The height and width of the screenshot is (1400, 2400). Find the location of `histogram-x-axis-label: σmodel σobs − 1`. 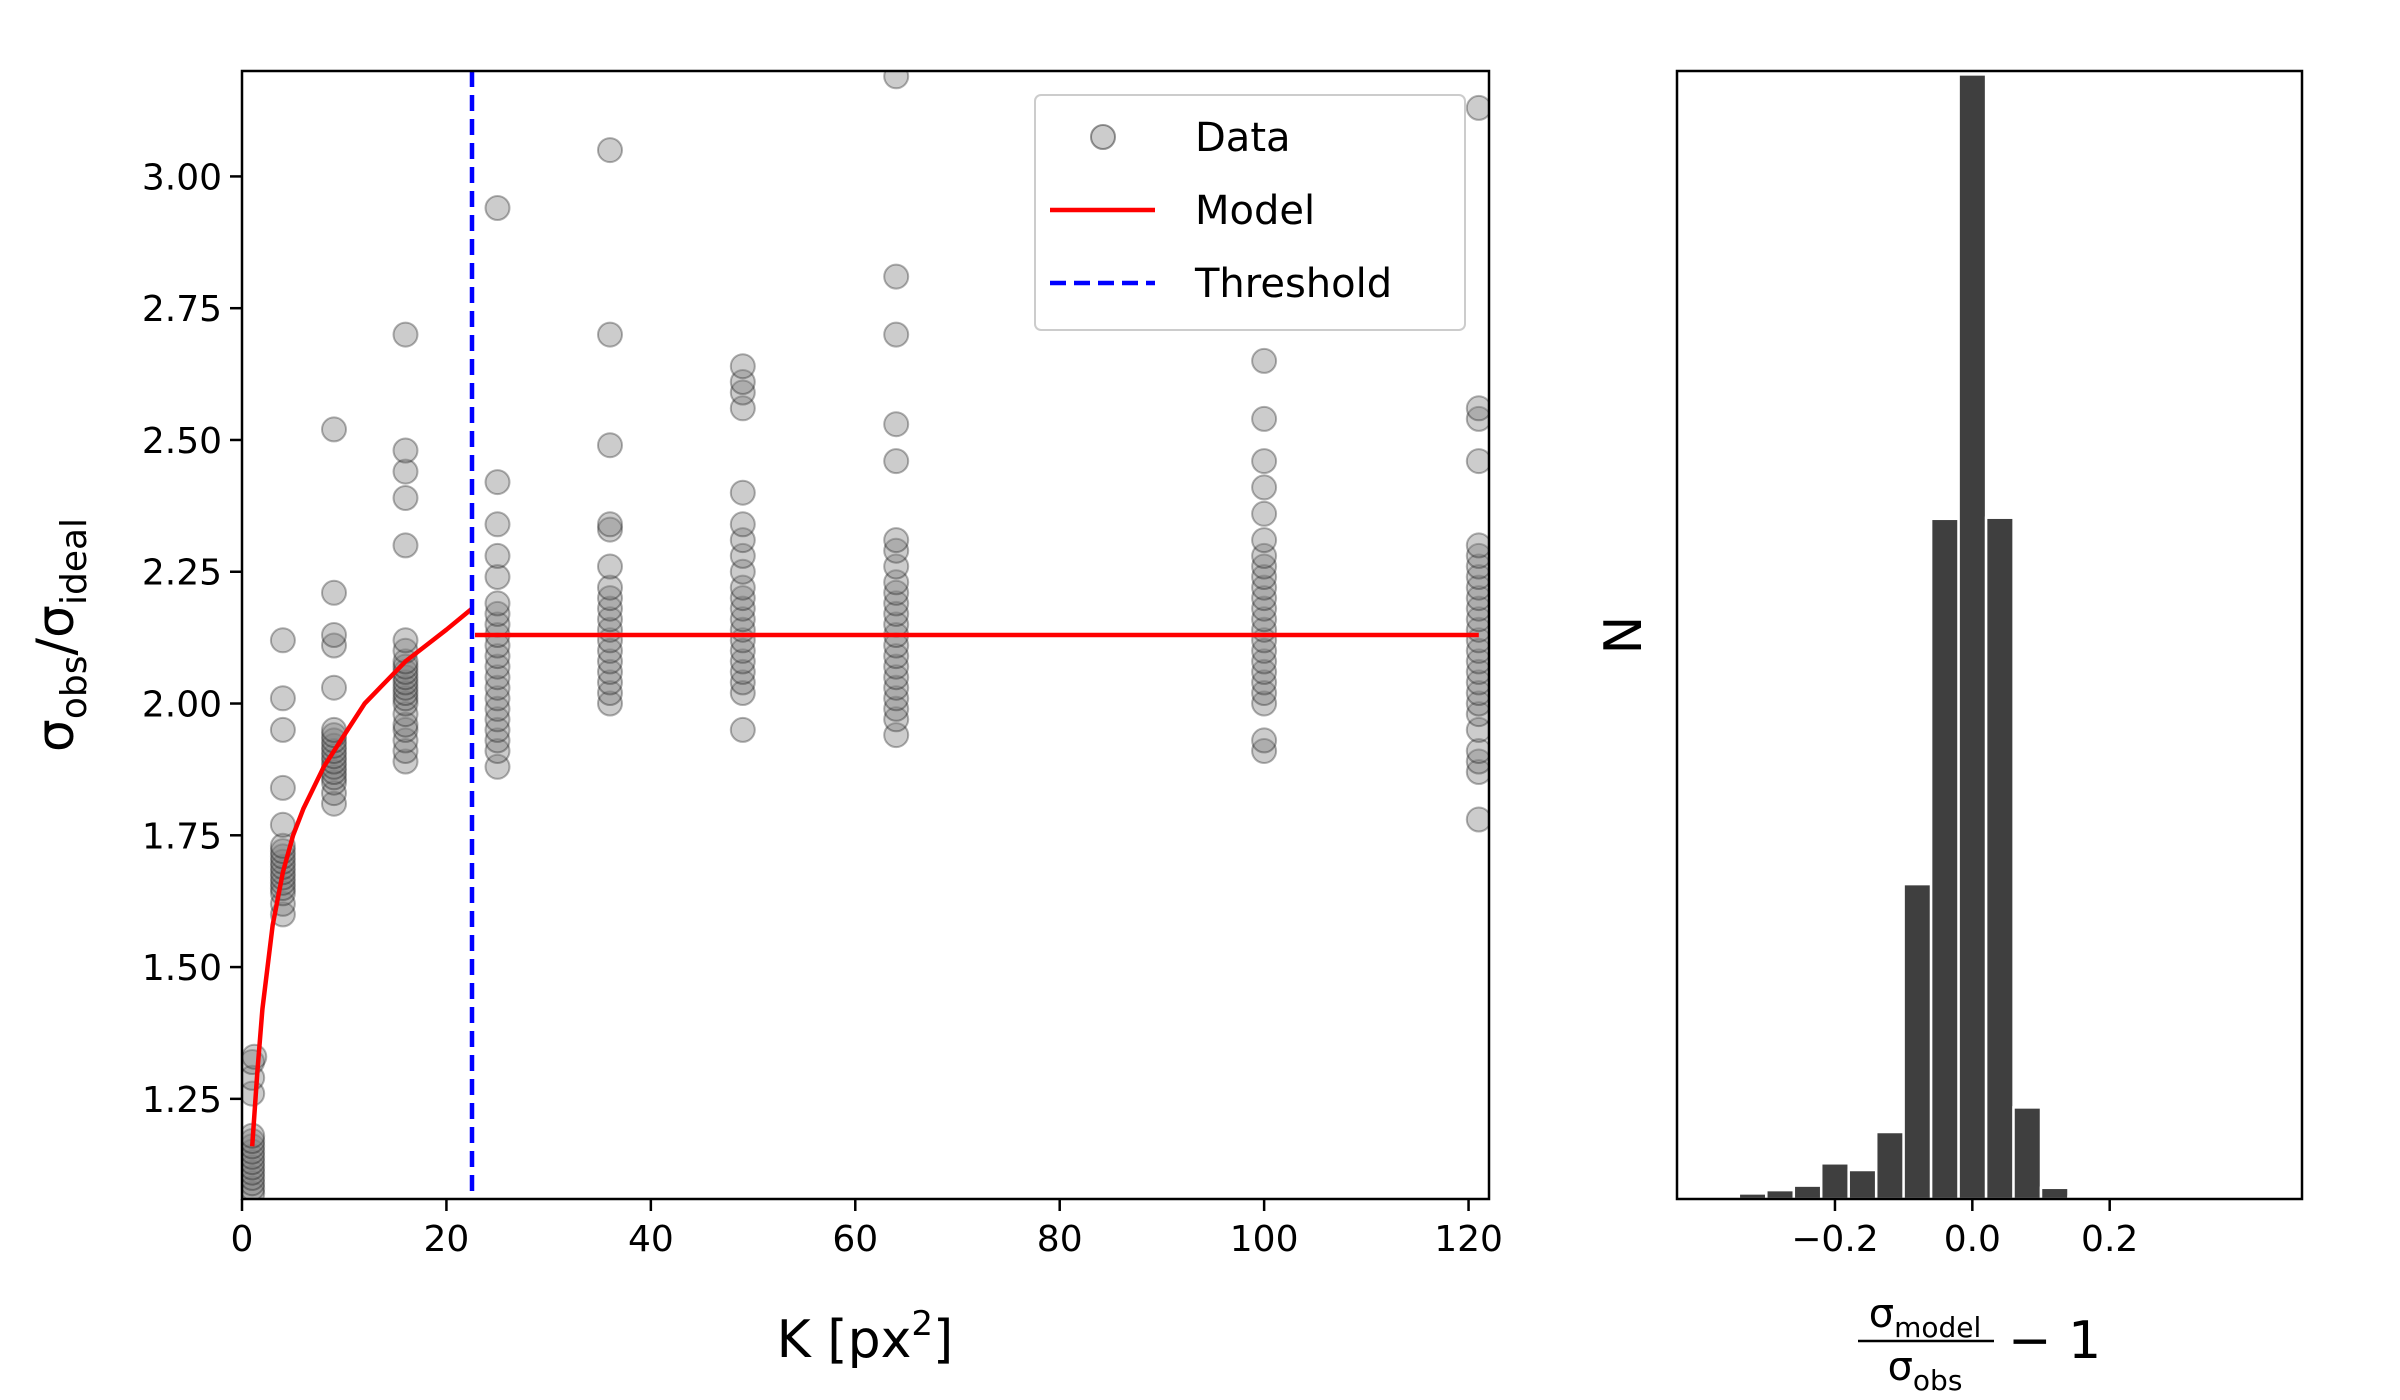

histogram-x-axis-label: σmodel σobs − 1 is located at coordinates (1979, 1344).